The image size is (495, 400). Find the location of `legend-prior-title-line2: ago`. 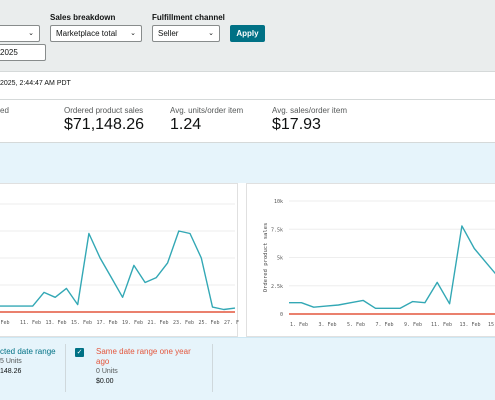

legend-prior-title-line2: ago is located at coordinates (103, 361).